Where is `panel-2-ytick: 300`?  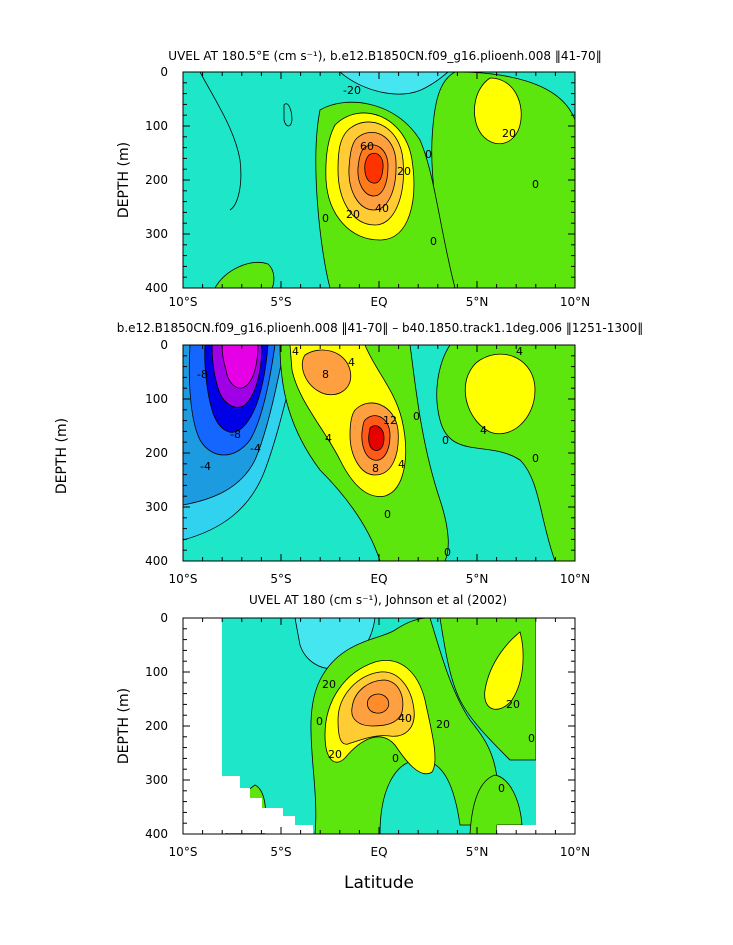
panel-2-ytick: 300 is located at coordinates (156, 507).